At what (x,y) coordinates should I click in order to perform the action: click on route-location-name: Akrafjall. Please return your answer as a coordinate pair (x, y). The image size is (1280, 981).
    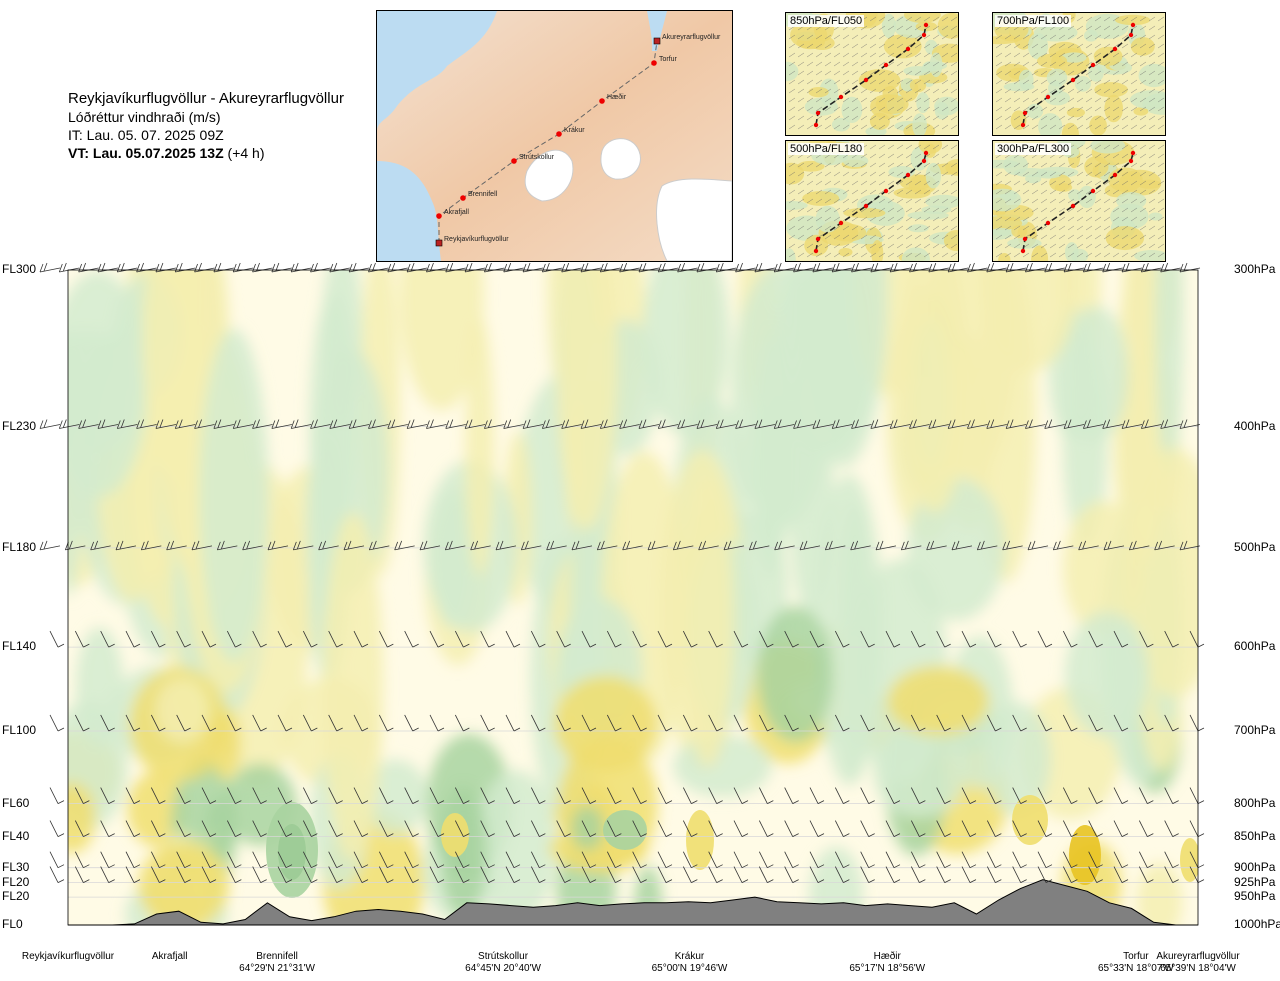
    Looking at the image, I should click on (169, 956).